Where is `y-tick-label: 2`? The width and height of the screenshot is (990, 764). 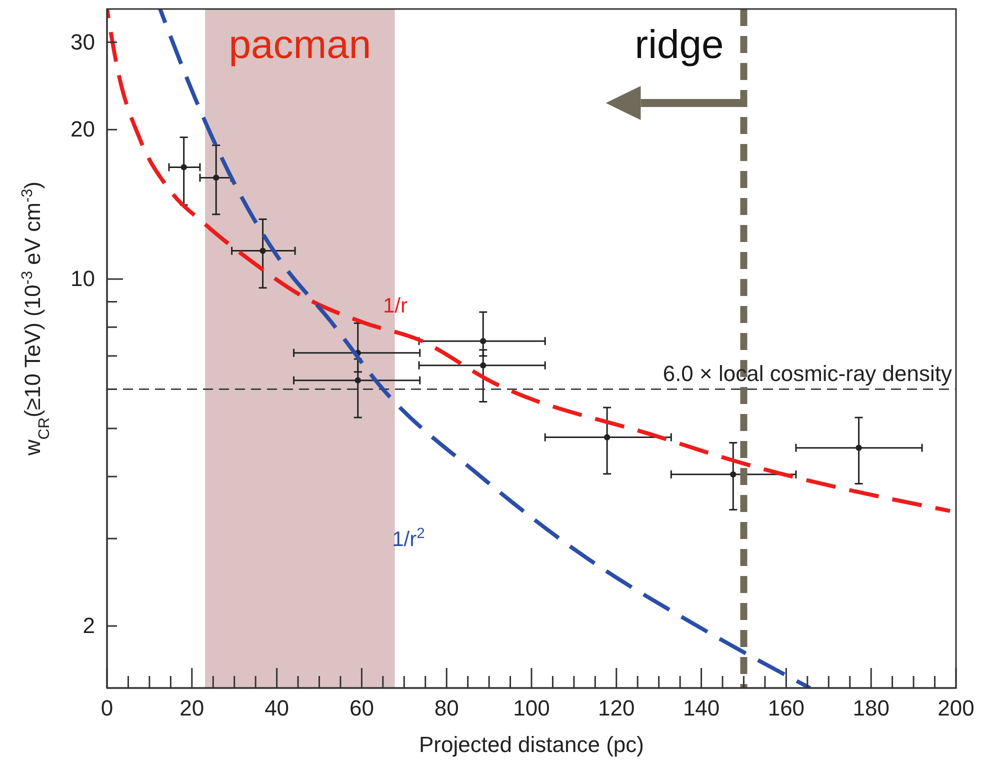 y-tick-label: 2 is located at coordinates (88, 625).